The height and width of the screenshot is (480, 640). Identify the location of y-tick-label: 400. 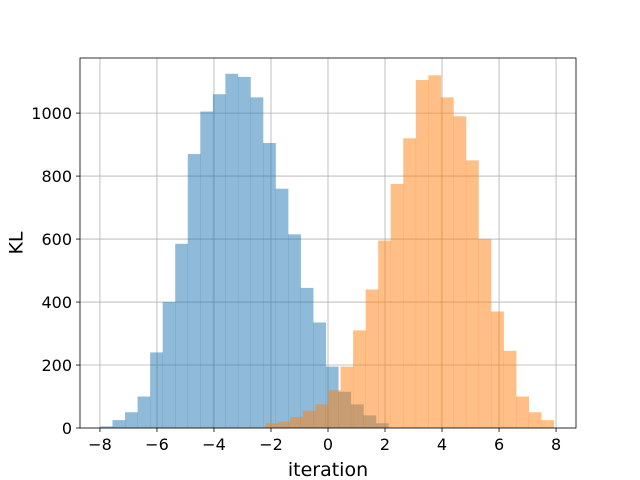
(56, 302).